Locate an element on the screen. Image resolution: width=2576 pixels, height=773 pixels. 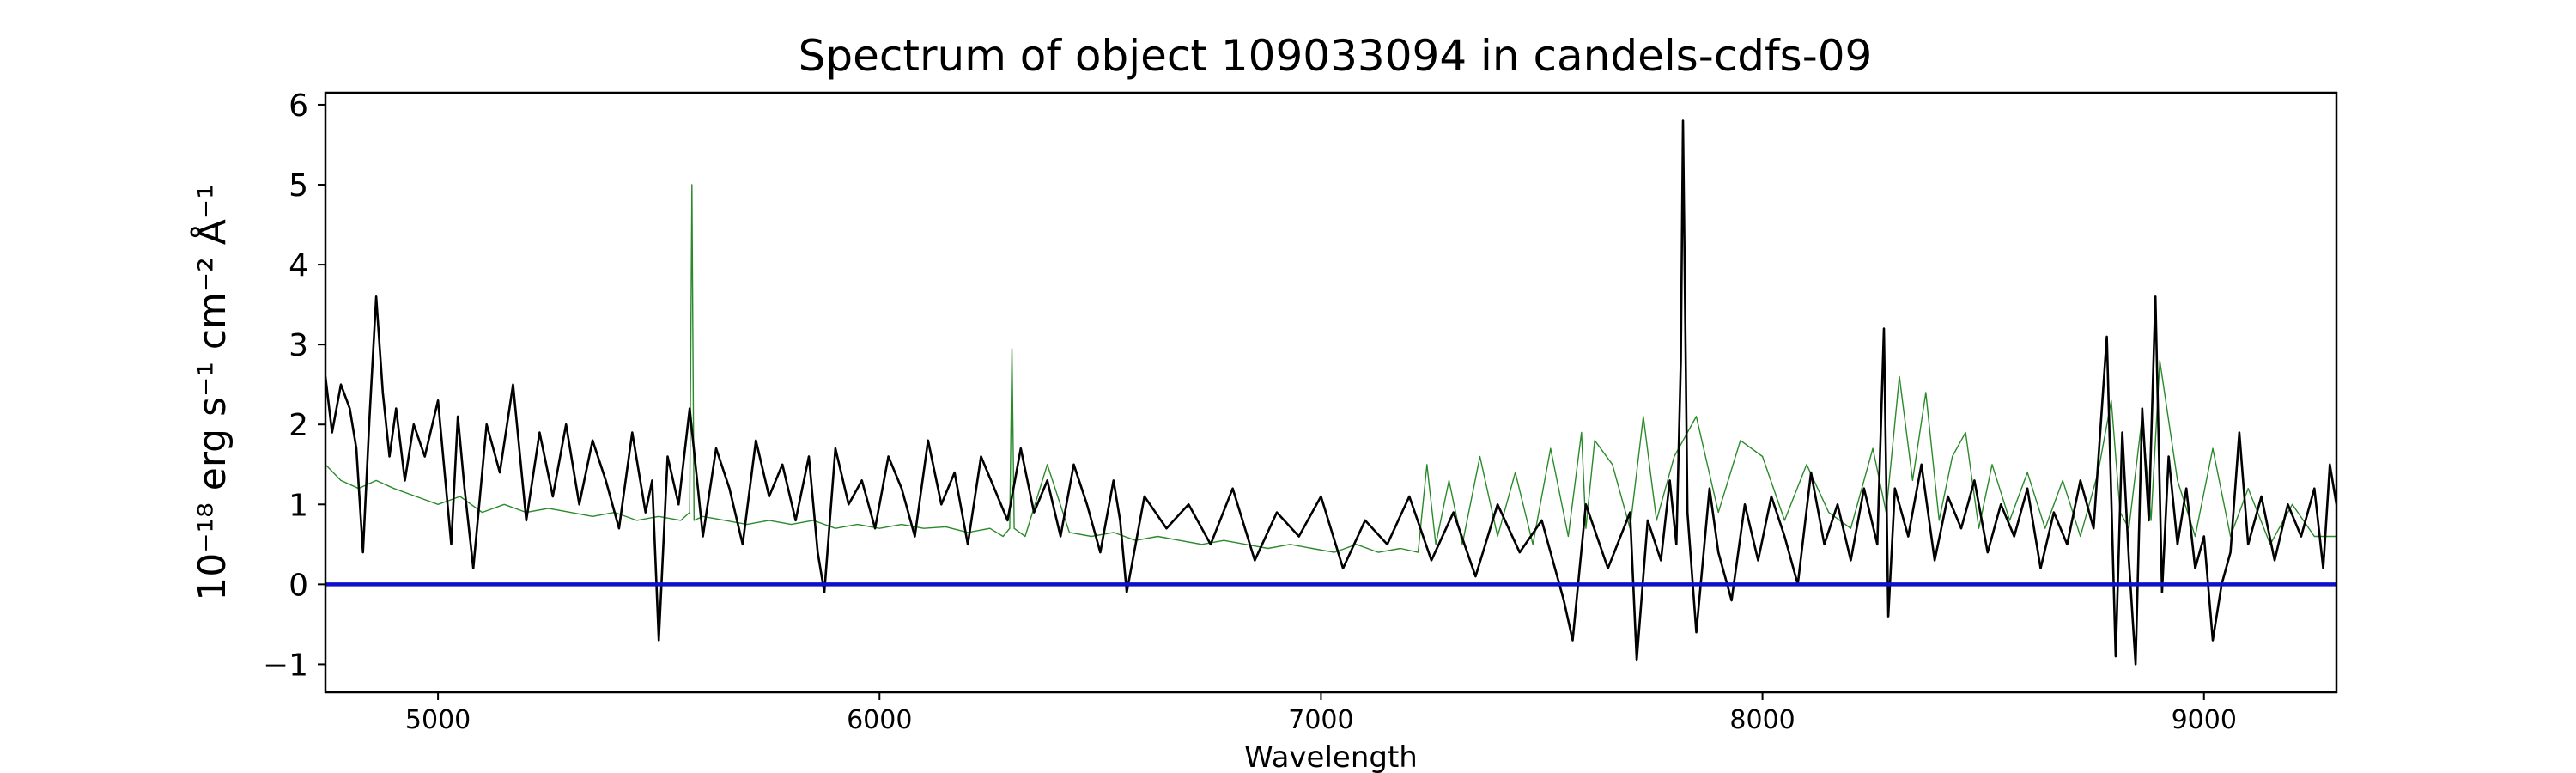
y-tick-label: 5 is located at coordinates (298, 186).